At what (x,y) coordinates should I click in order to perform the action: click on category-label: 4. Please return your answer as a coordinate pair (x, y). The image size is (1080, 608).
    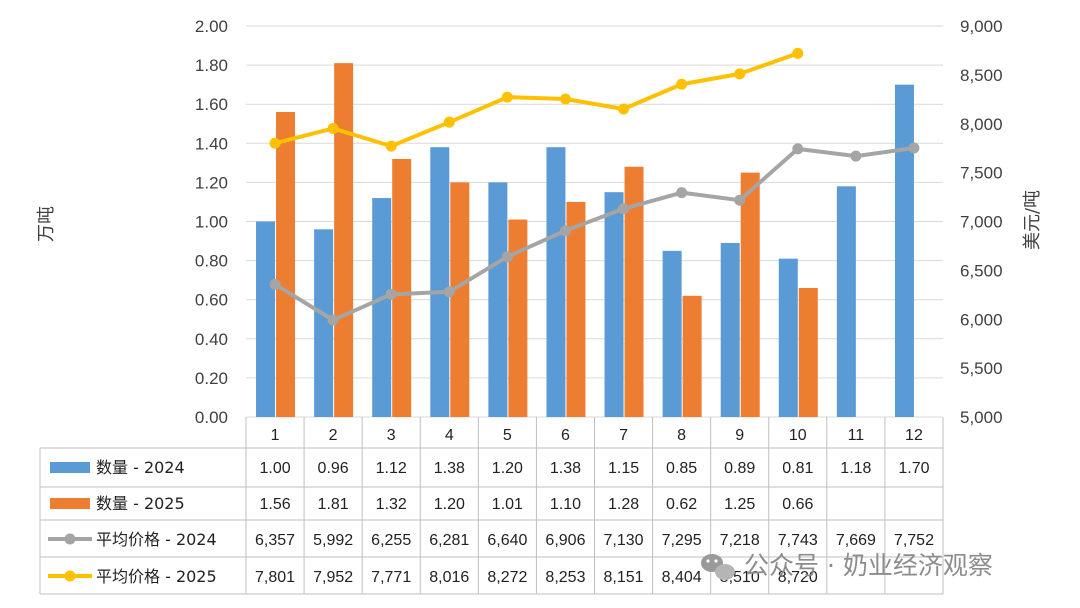
    Looking at the image, I should click on (449, 435).